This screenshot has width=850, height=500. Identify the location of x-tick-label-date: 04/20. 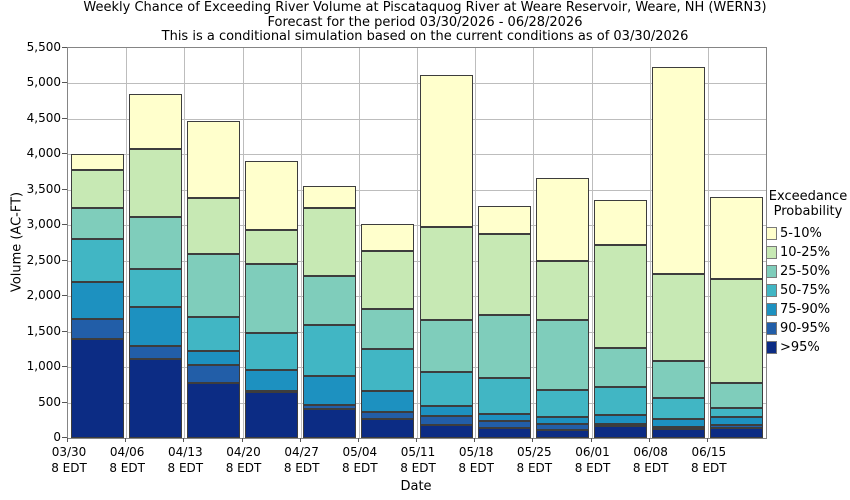
(243, 452).